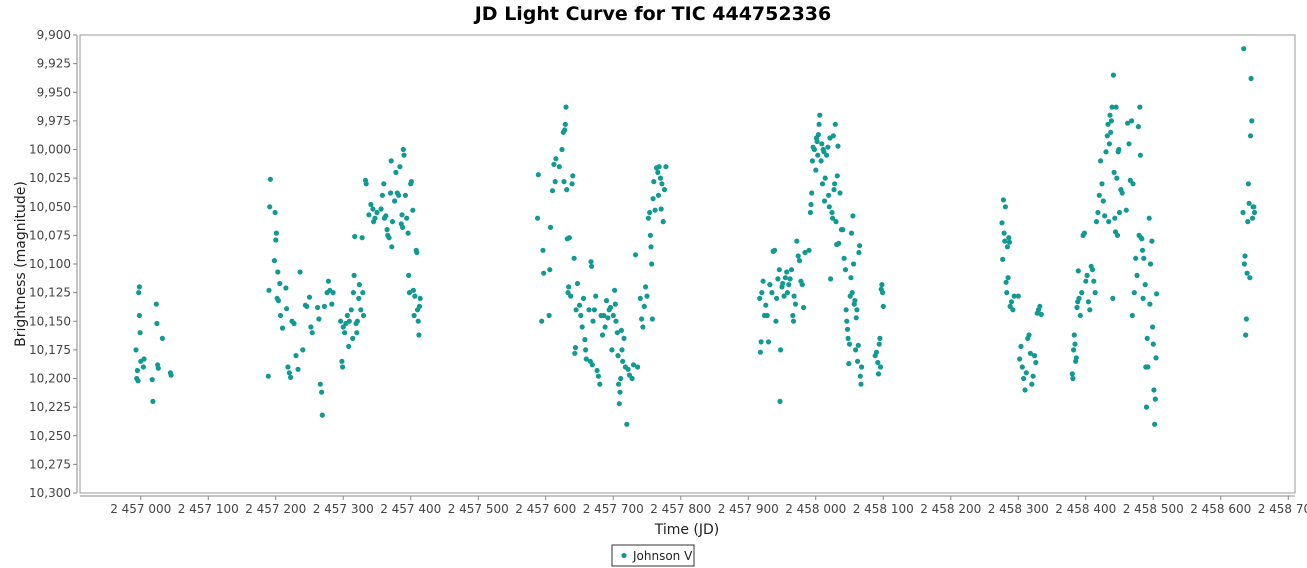  I want to click on y-tick-label: 10,100, so click(50, 264).